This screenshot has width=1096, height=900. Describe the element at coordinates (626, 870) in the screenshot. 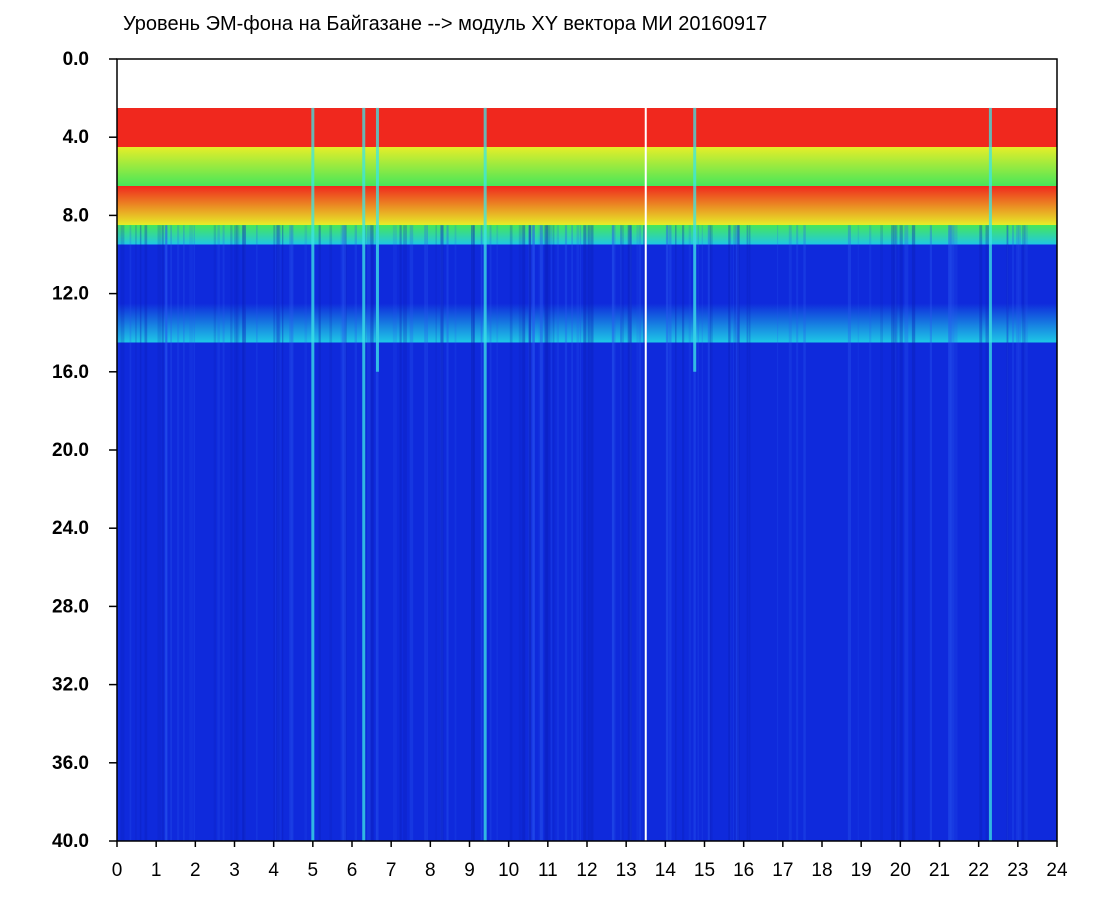

I see `x-tick-label: 13` at that location.